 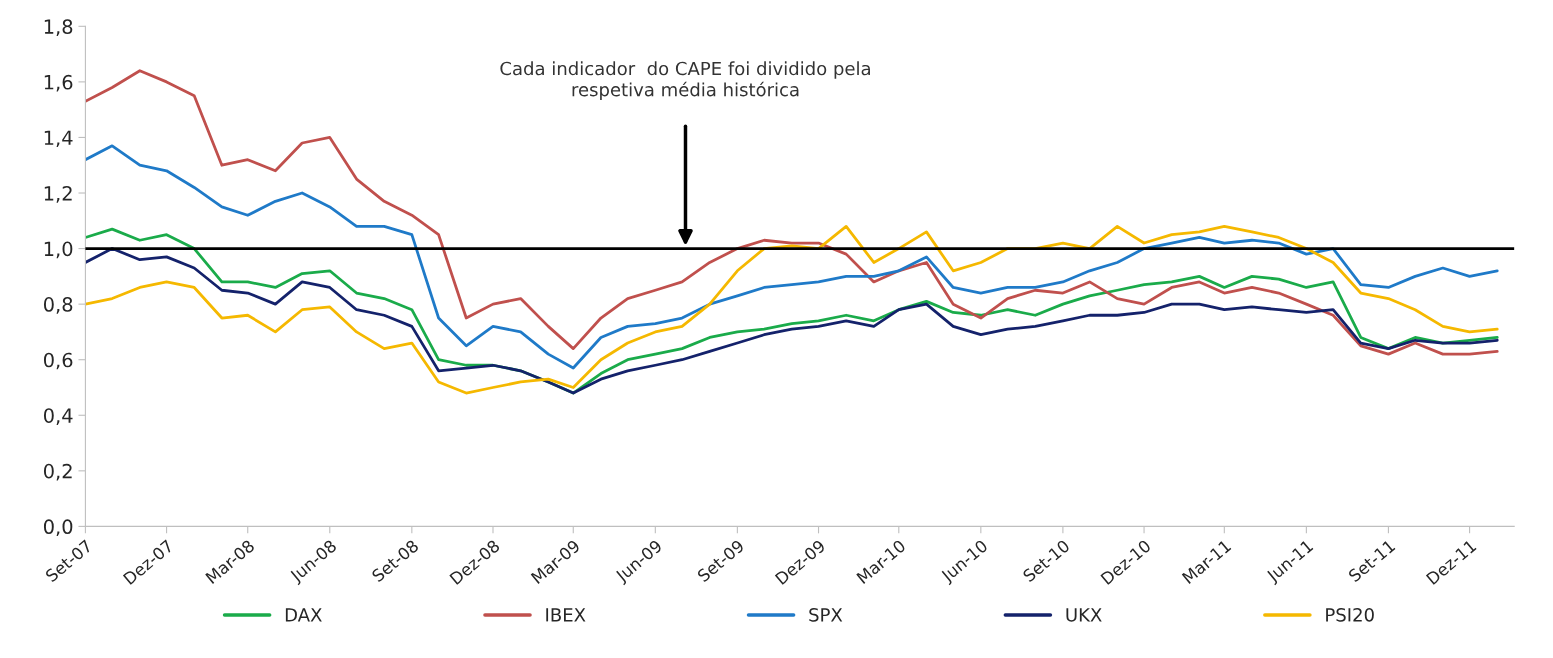 I want to click on legend-label: IBEX, so click(x=566, y=615).